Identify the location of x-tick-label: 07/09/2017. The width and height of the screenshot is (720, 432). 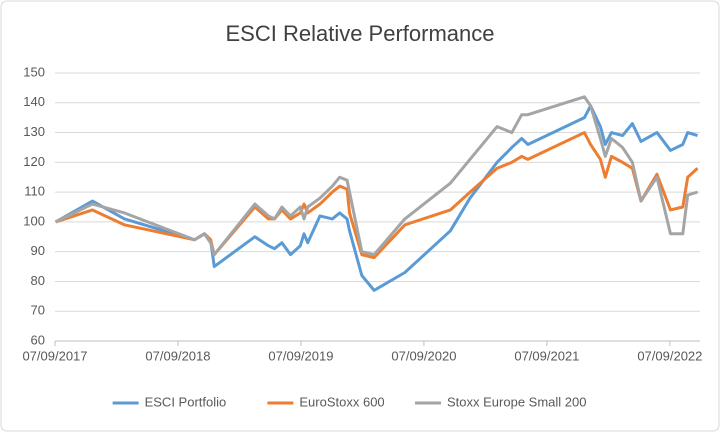
(54, 355).